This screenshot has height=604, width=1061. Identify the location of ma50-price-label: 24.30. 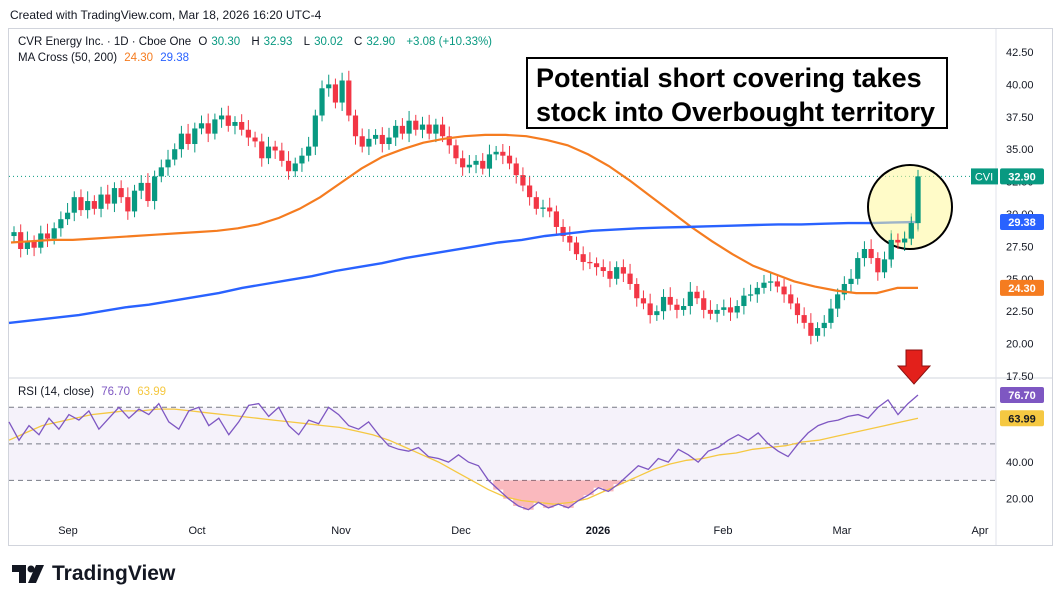
(1022, 289).